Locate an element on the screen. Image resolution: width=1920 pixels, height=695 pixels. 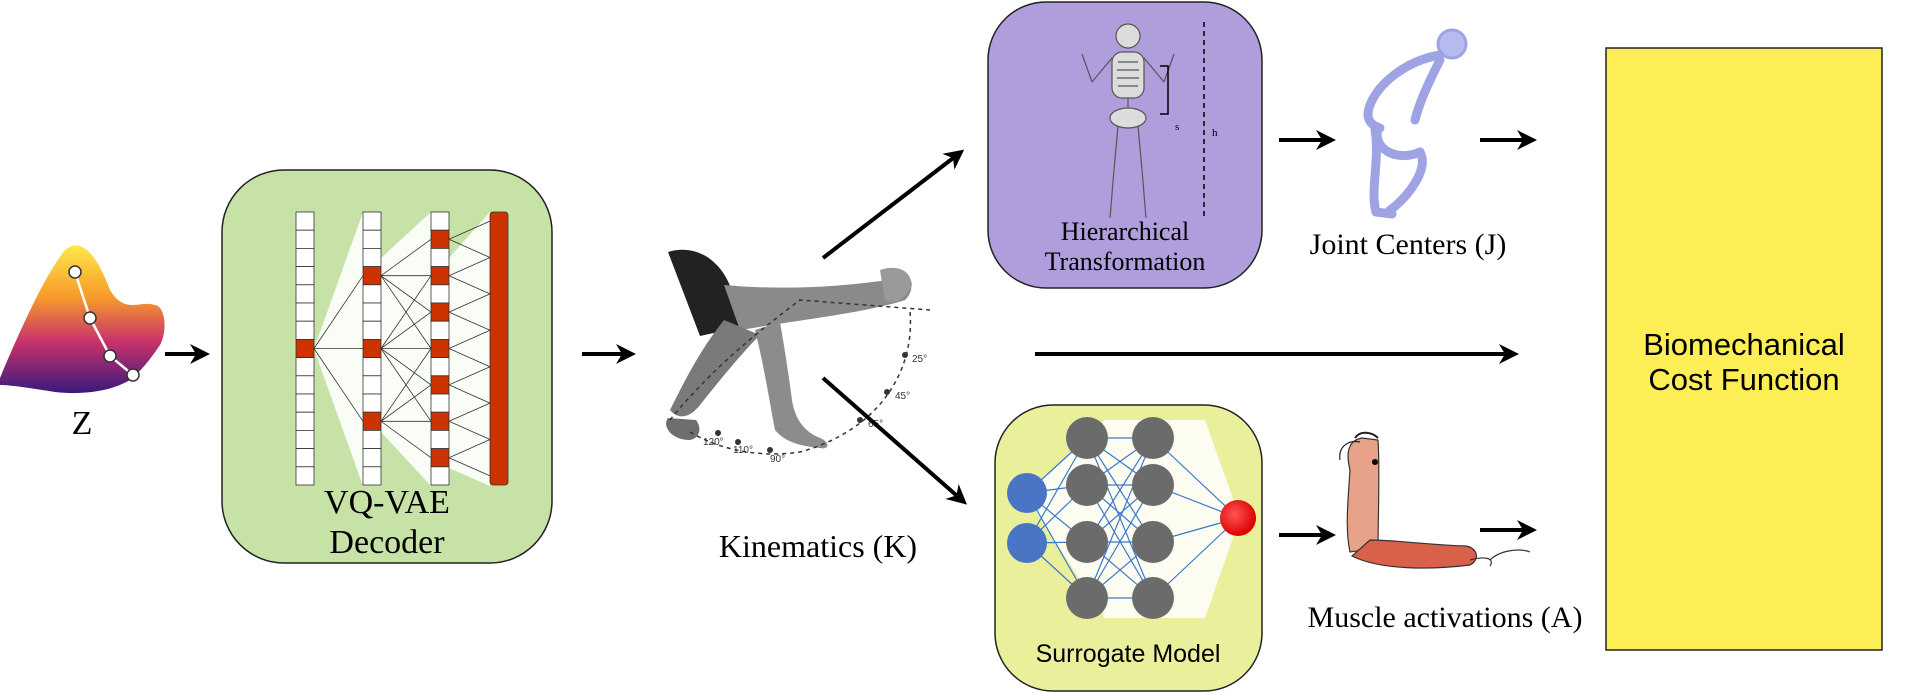
angle-label: 25° is located at coordinates (919, 359).